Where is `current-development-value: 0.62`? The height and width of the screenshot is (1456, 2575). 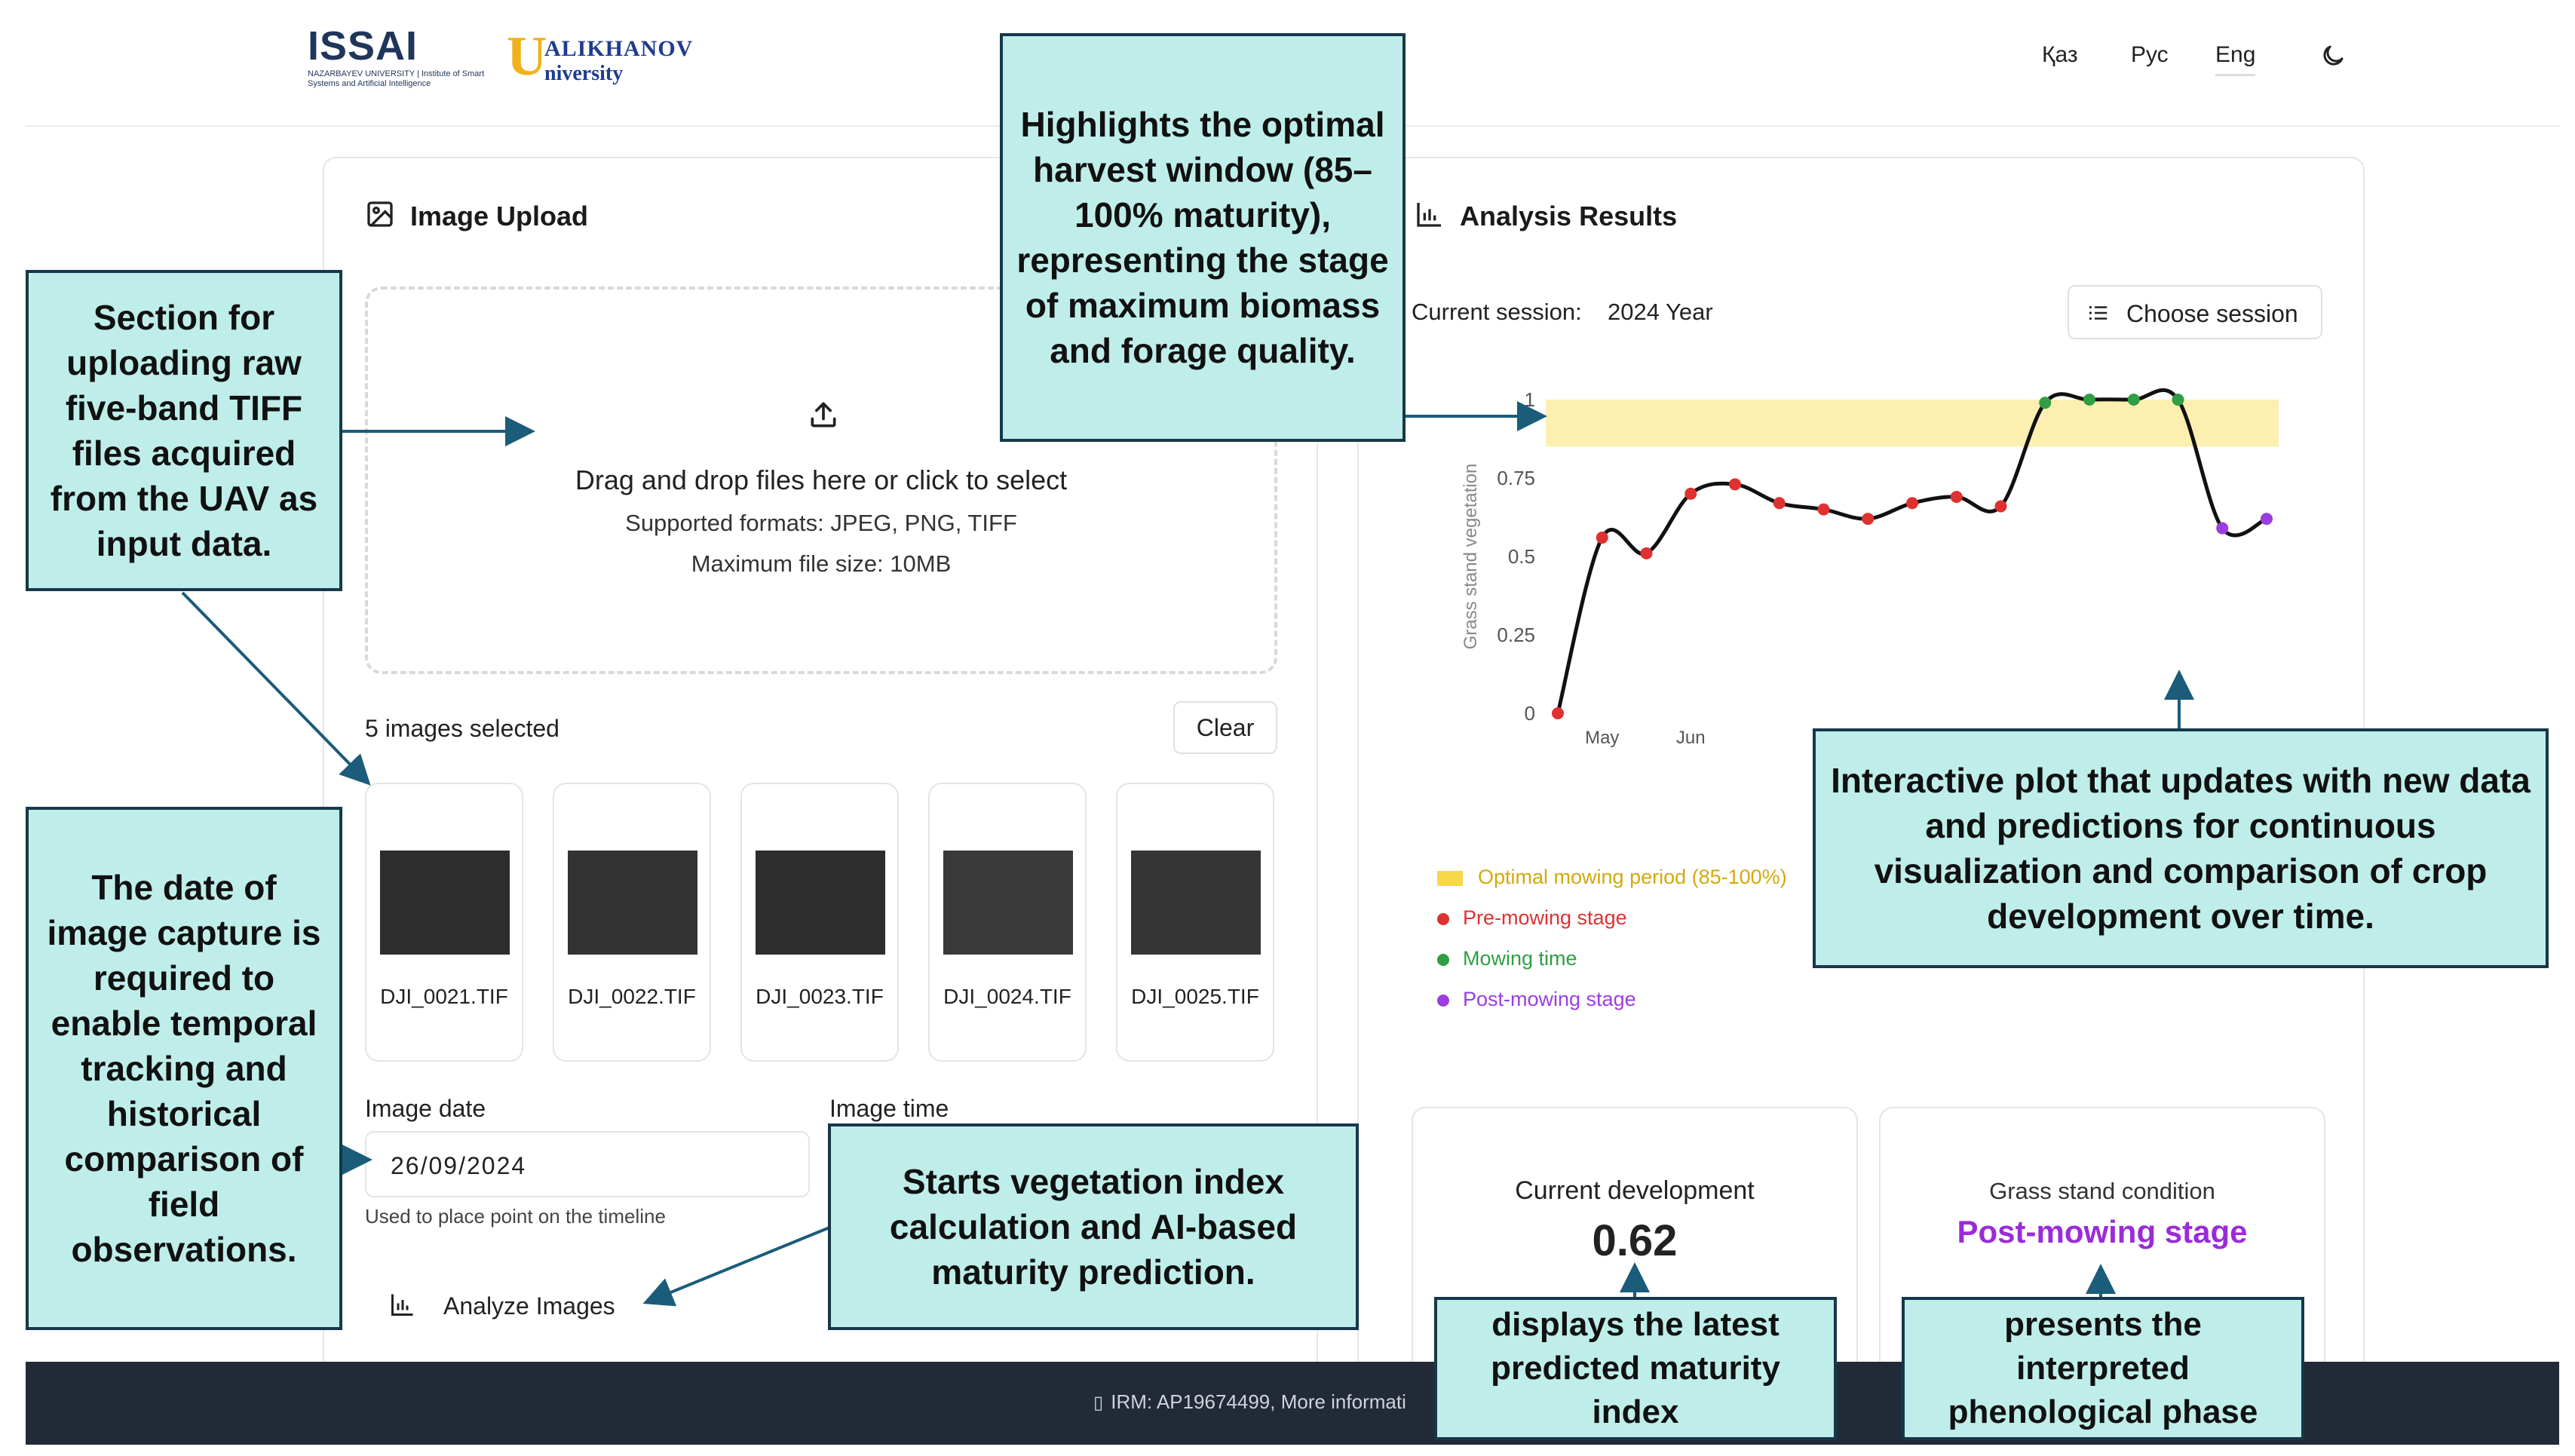 current-development-value: 0.62 is located at coordinates (1635, 1240).